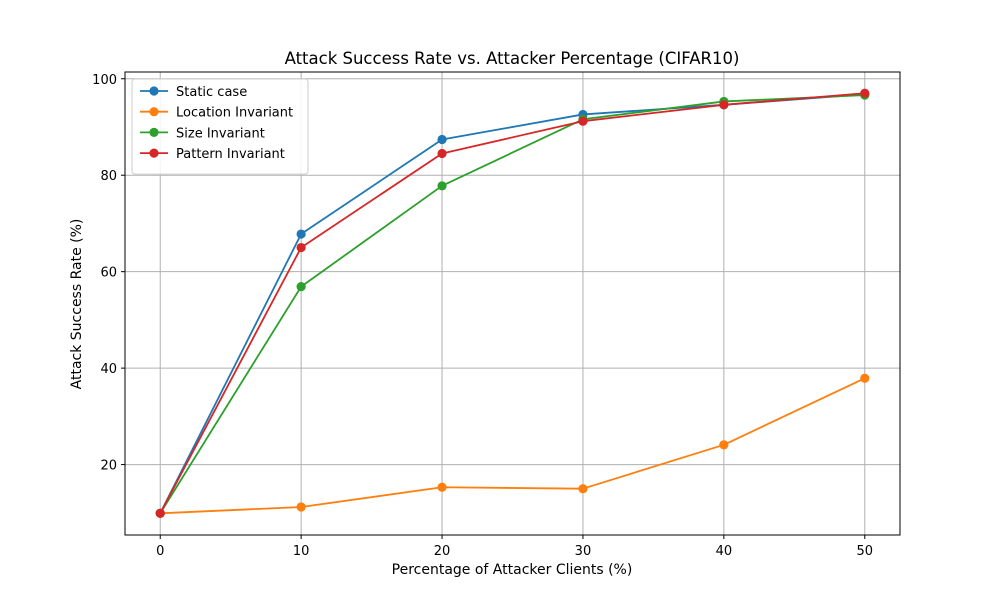  I want to click on legend-box, so click(220, 126).